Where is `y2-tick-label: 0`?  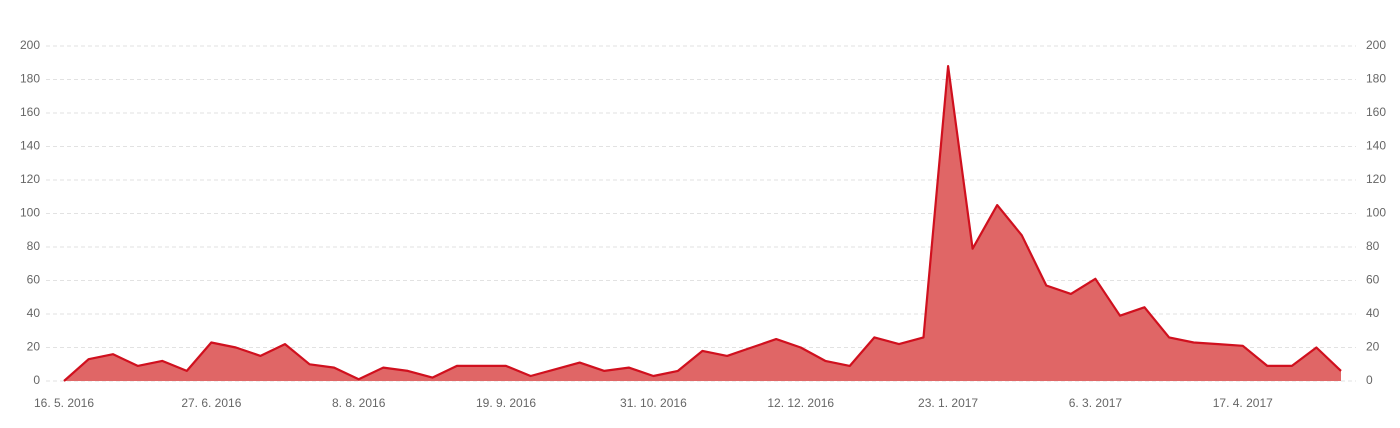
y2-tick-label: 0 is located at coordinates (1369, 380).